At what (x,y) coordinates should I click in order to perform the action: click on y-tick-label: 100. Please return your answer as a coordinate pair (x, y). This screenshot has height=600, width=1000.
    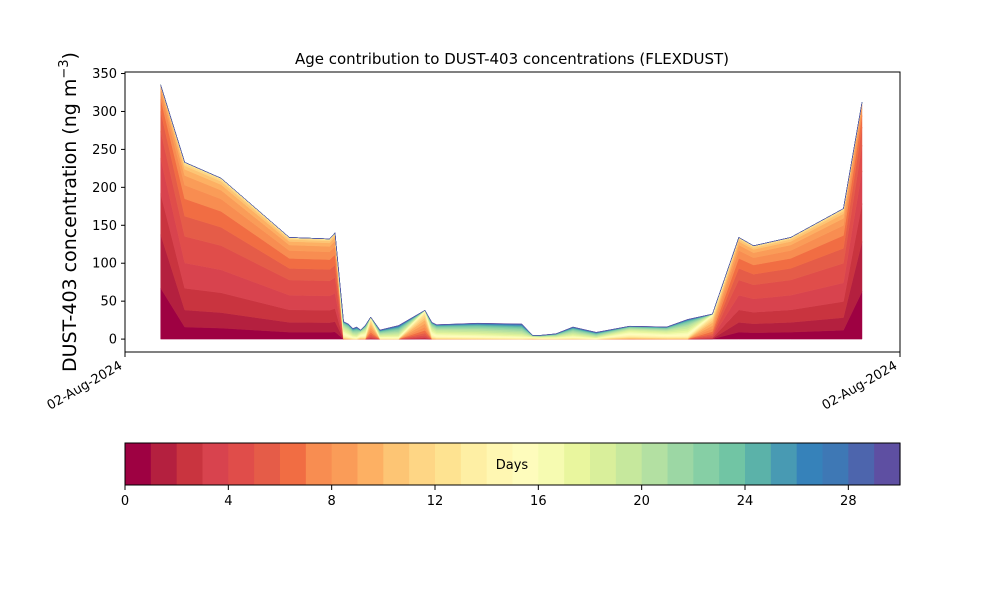
    Looking at the image, I should click on (104, 264).